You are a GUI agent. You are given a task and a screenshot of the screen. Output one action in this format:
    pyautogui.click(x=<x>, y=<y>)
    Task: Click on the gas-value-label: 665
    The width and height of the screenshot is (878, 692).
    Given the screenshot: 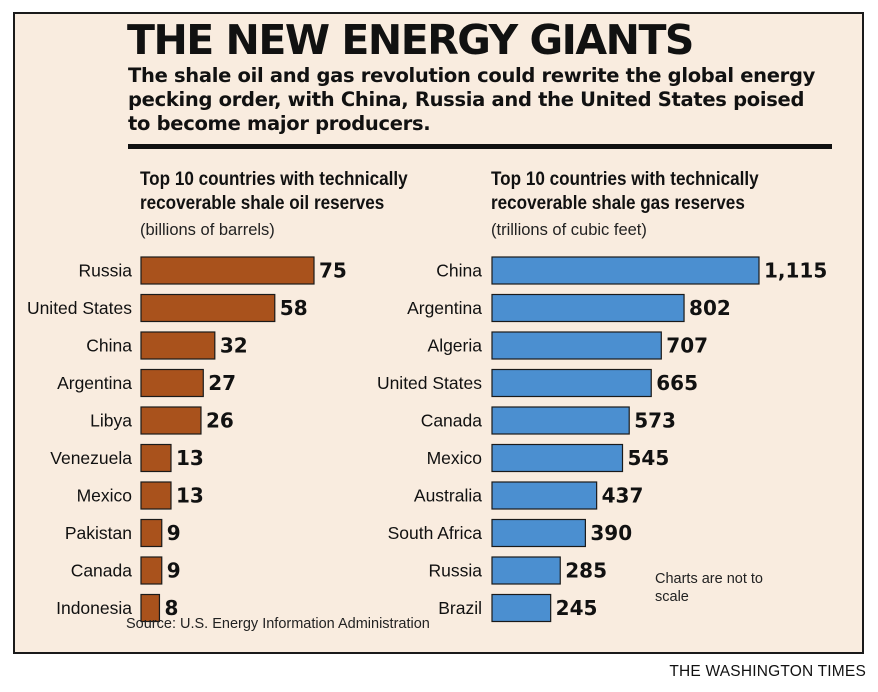 What is the action you would take?
    pyautogui.click(x=677, y=383)
    